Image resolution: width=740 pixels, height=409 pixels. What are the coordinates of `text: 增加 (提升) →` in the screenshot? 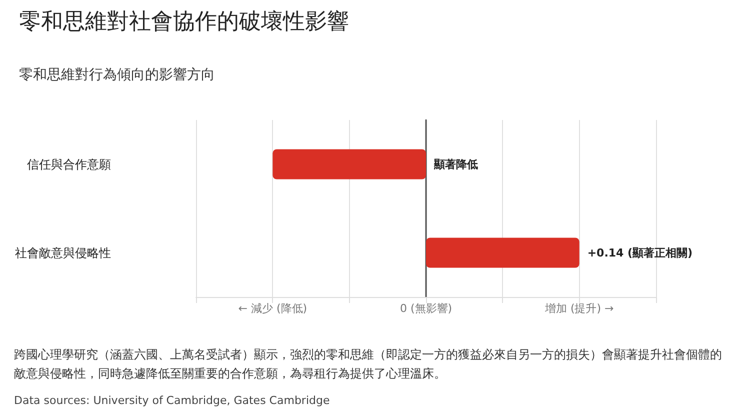 It's located at (579, 308).